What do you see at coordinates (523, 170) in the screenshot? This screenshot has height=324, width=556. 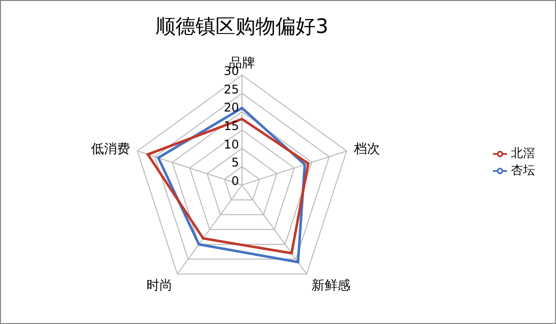 I see `legend-label: 杏坛` at bounding box center [523, 170].